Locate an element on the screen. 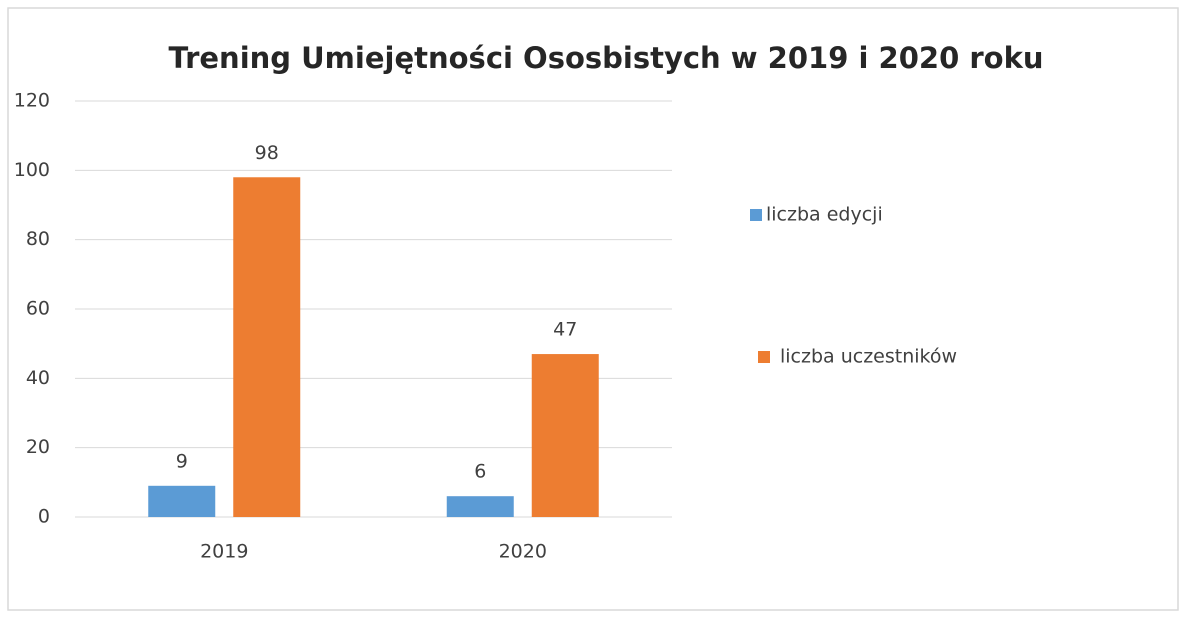 The height and width of the screenshot is (620, 1186). legend-label: liczba edycji is located at coordinates (824, 215).